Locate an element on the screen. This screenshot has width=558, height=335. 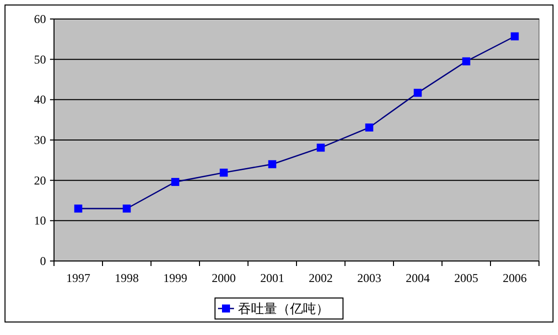
x-tick-label: 2002 is located at coordinates (320, 278).